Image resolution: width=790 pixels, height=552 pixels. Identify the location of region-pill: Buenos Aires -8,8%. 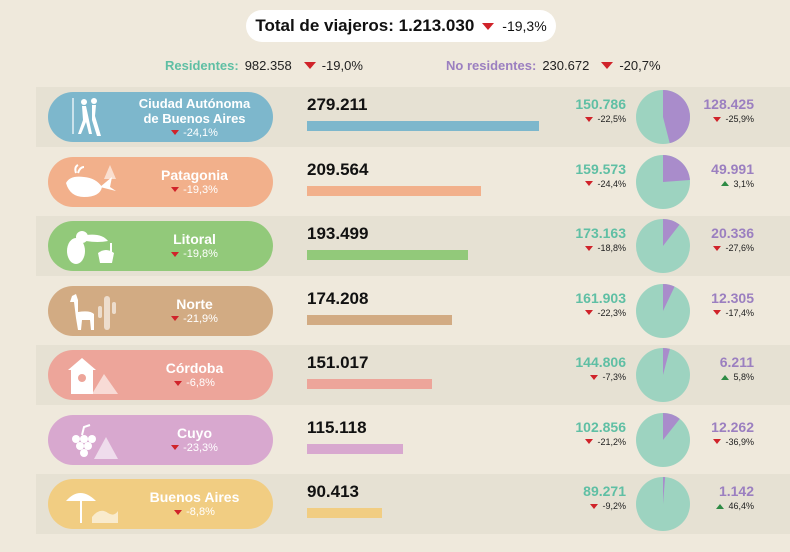
(160, 504).